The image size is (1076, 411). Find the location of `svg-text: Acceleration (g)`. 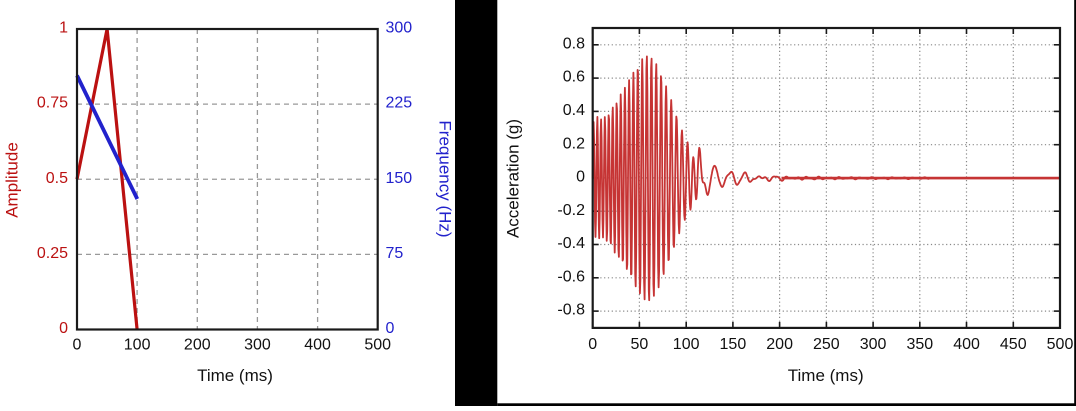

svg-text: Acceleration (g) is located at coordinates (513, 178).